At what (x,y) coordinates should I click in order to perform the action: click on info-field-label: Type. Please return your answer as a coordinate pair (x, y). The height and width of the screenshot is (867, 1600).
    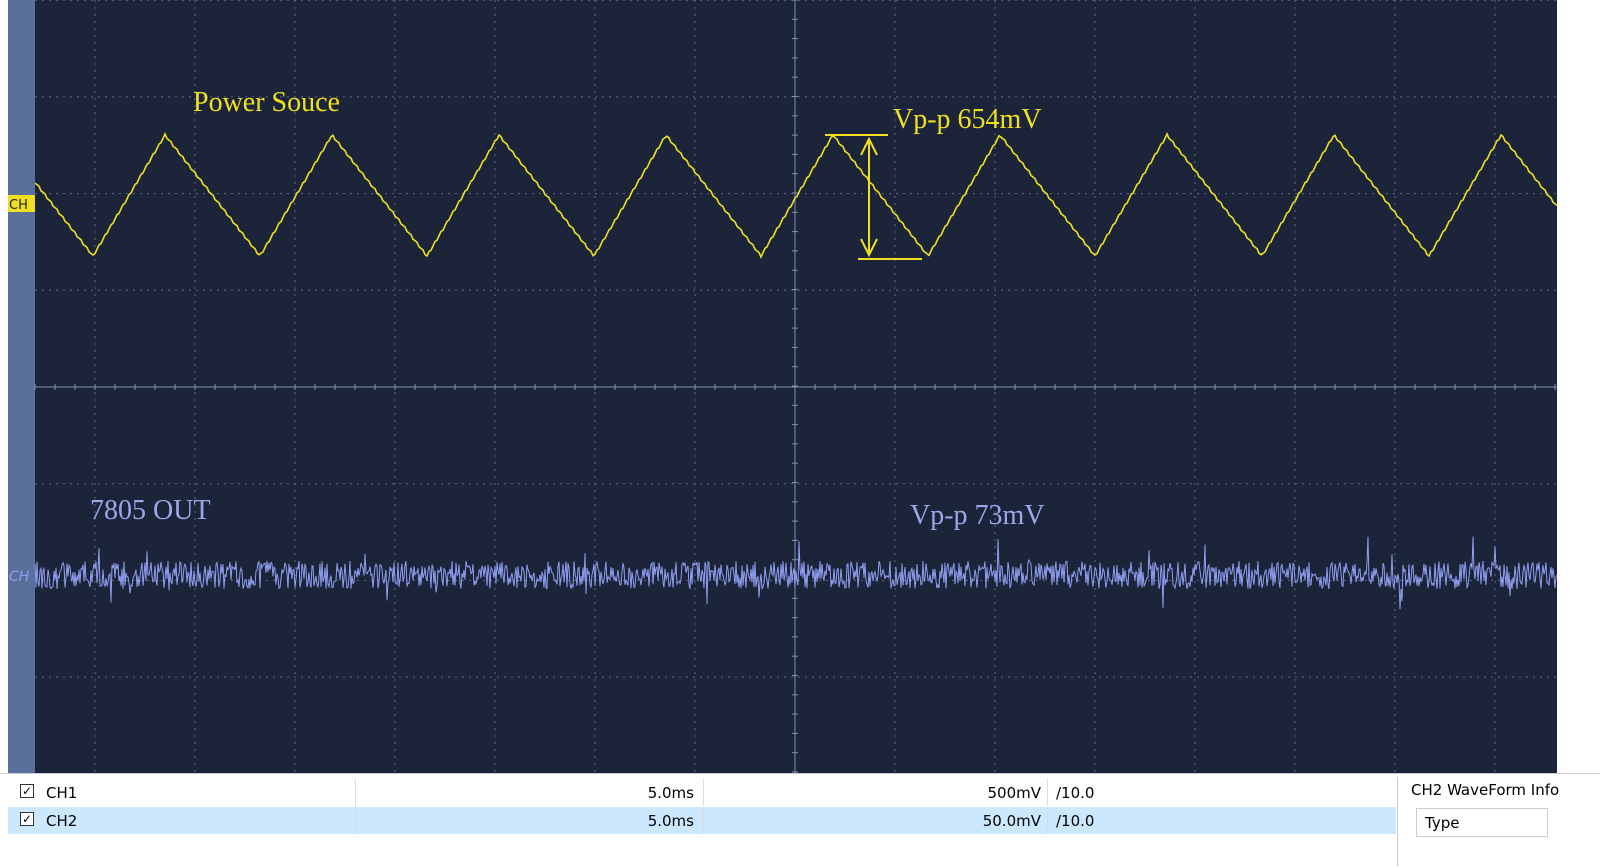
    Looking at the image, I should click on (1442, 823).